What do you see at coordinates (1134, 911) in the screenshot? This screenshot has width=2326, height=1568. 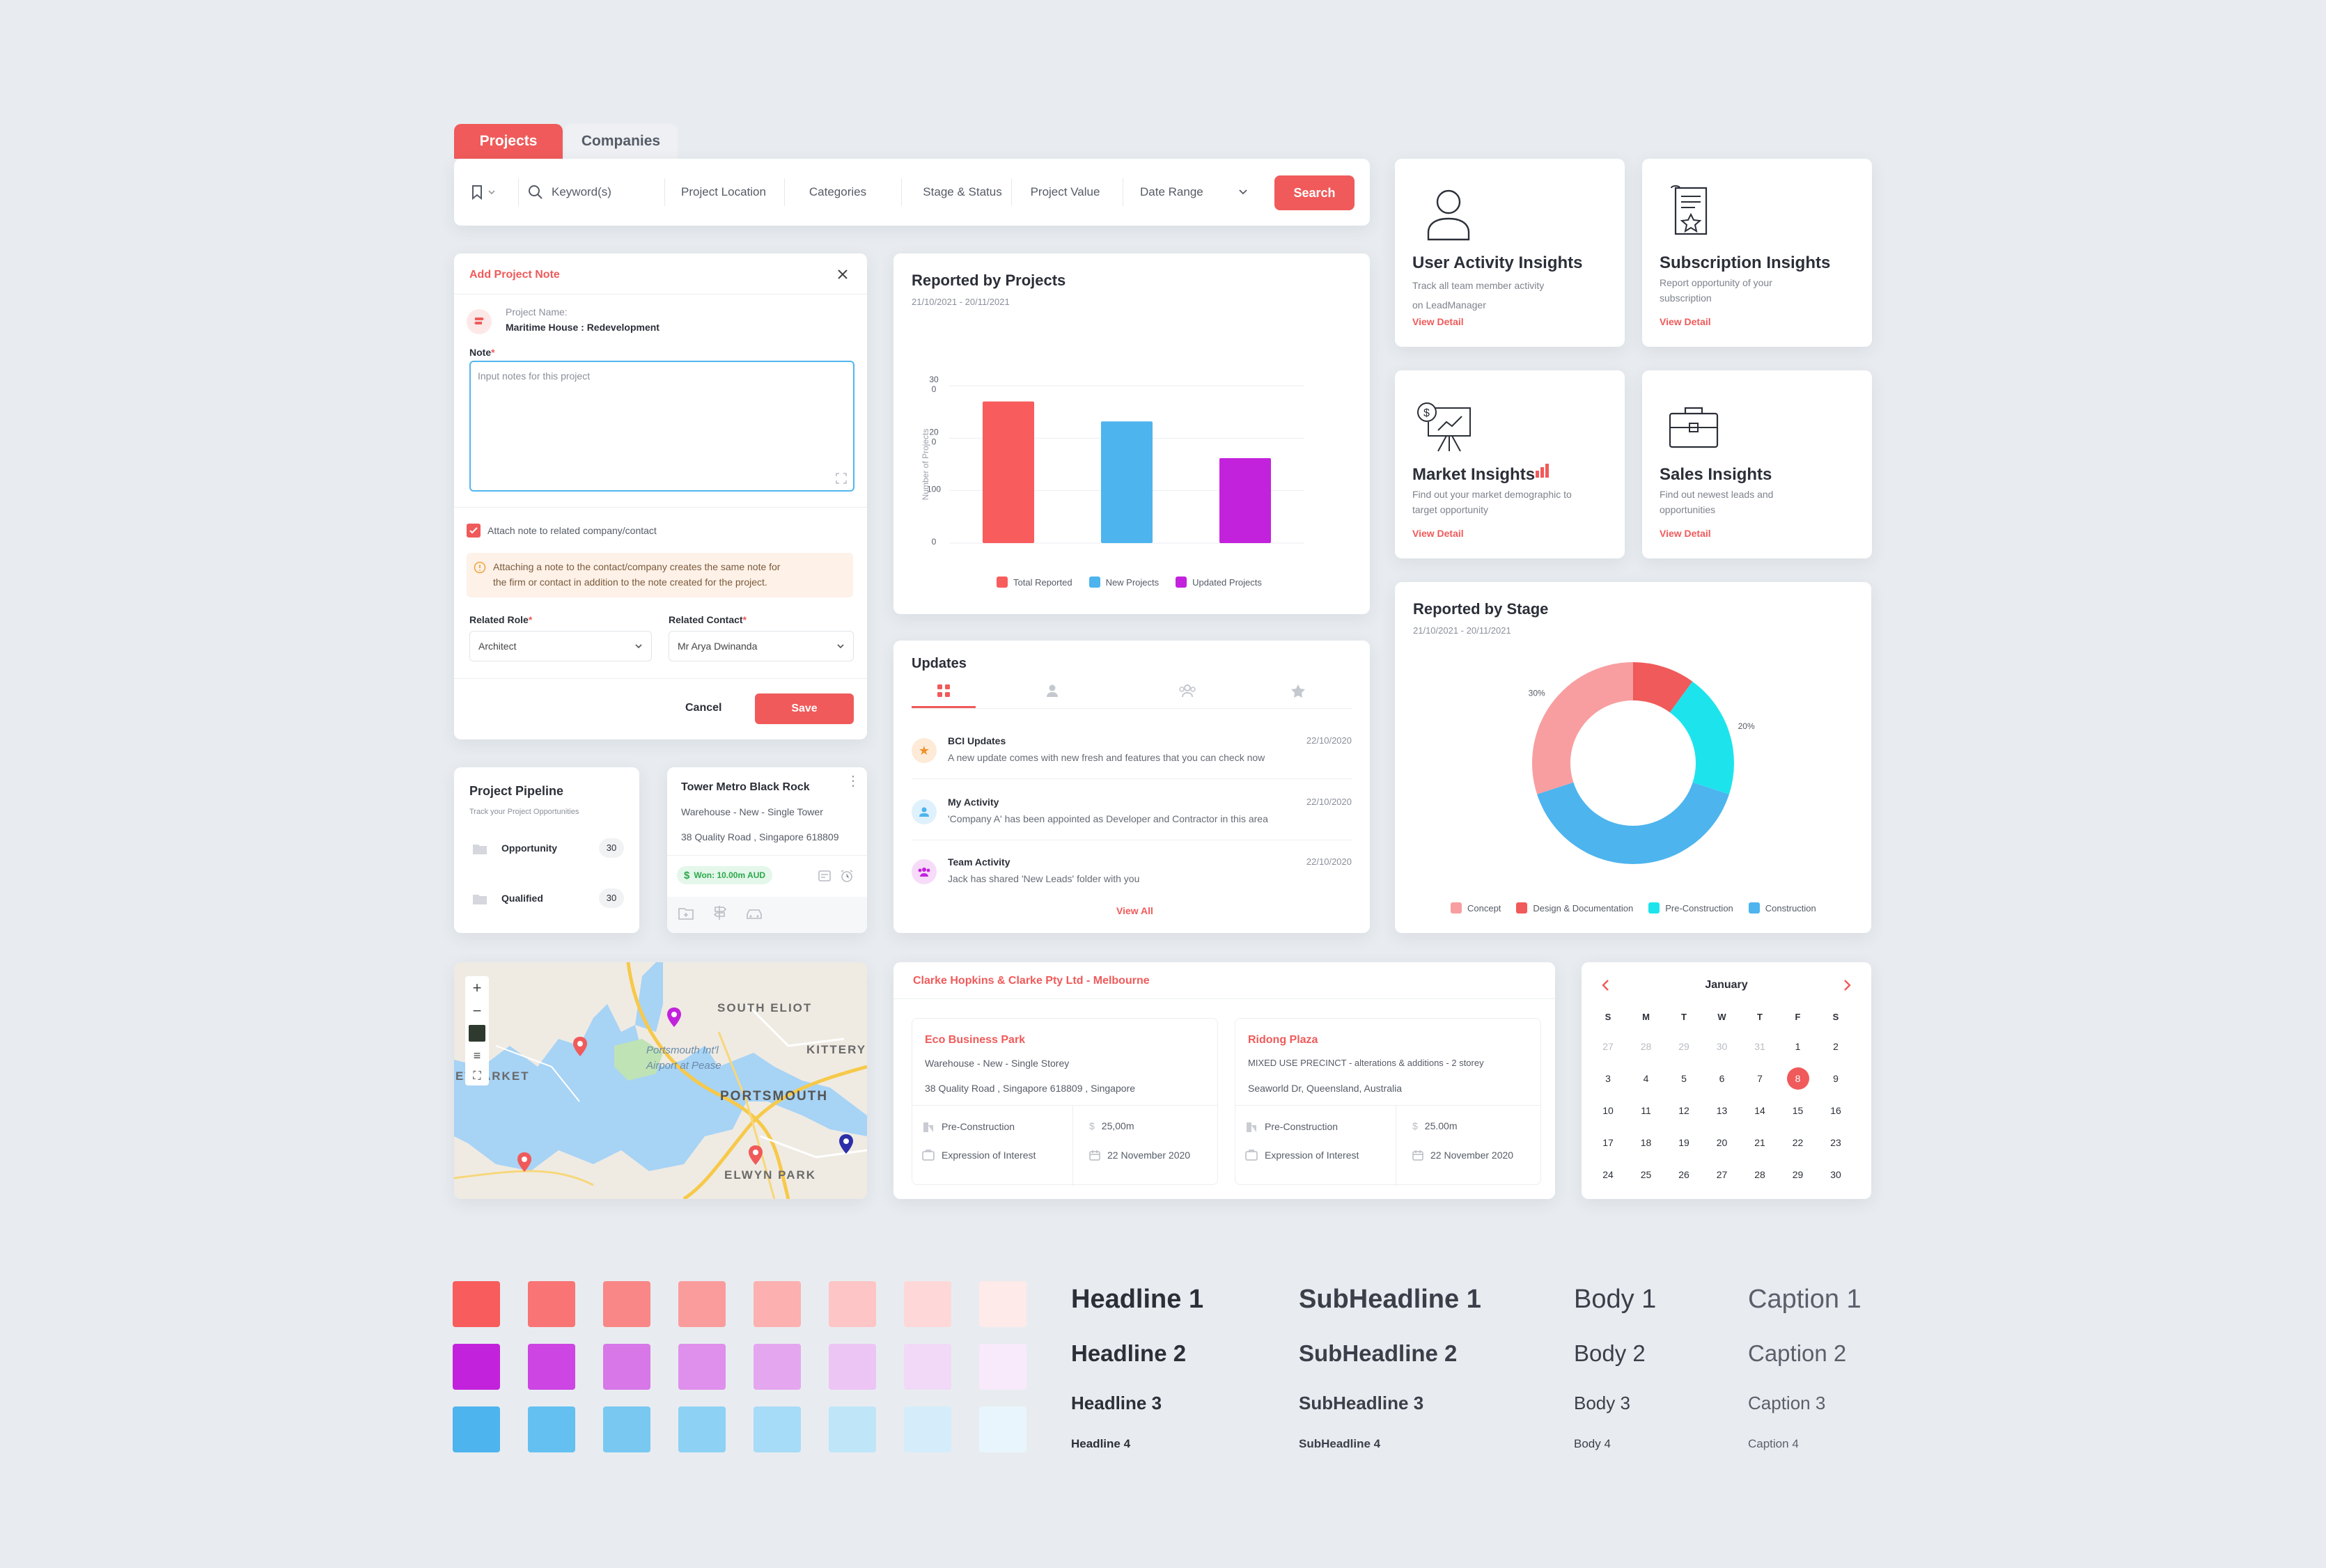 I see `view-all-link: View All` at bounding box center [1134, 911].